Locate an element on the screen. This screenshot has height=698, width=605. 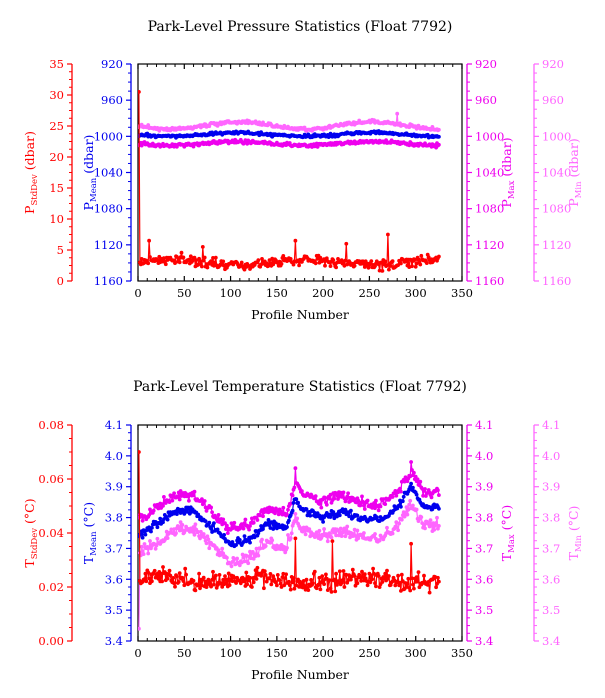
y-tick-label-stddev: 0 is located at coordinates (60, 281).